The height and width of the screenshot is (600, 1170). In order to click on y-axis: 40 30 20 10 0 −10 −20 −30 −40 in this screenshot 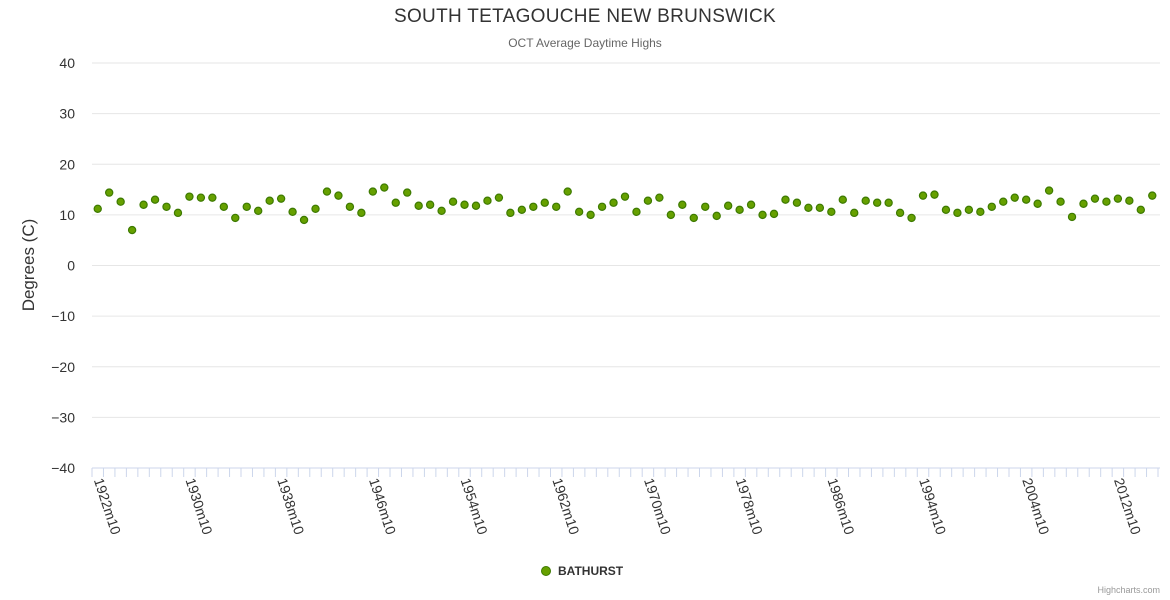, I will do `click(63, 265)`.